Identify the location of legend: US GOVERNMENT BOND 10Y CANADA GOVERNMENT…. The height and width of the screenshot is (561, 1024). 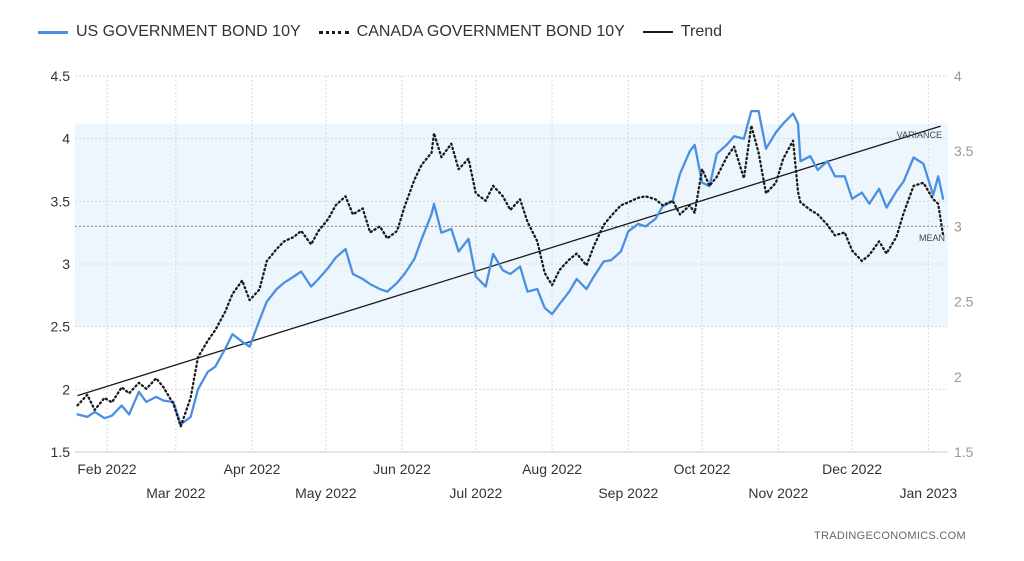
(389, 32).